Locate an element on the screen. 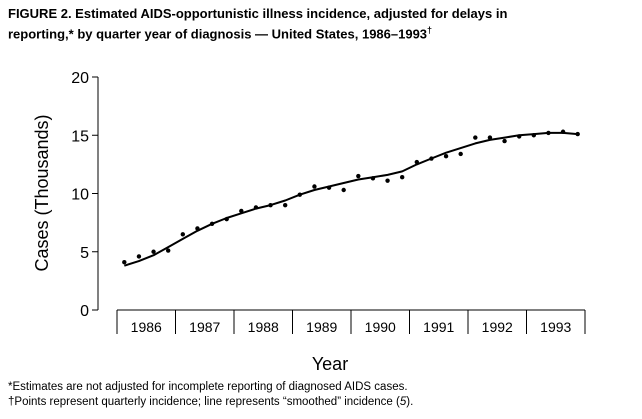 The width and height of the screenshot is (642, 419). x-tick-label-1992: 1992 is located at coordinates (497, 327).